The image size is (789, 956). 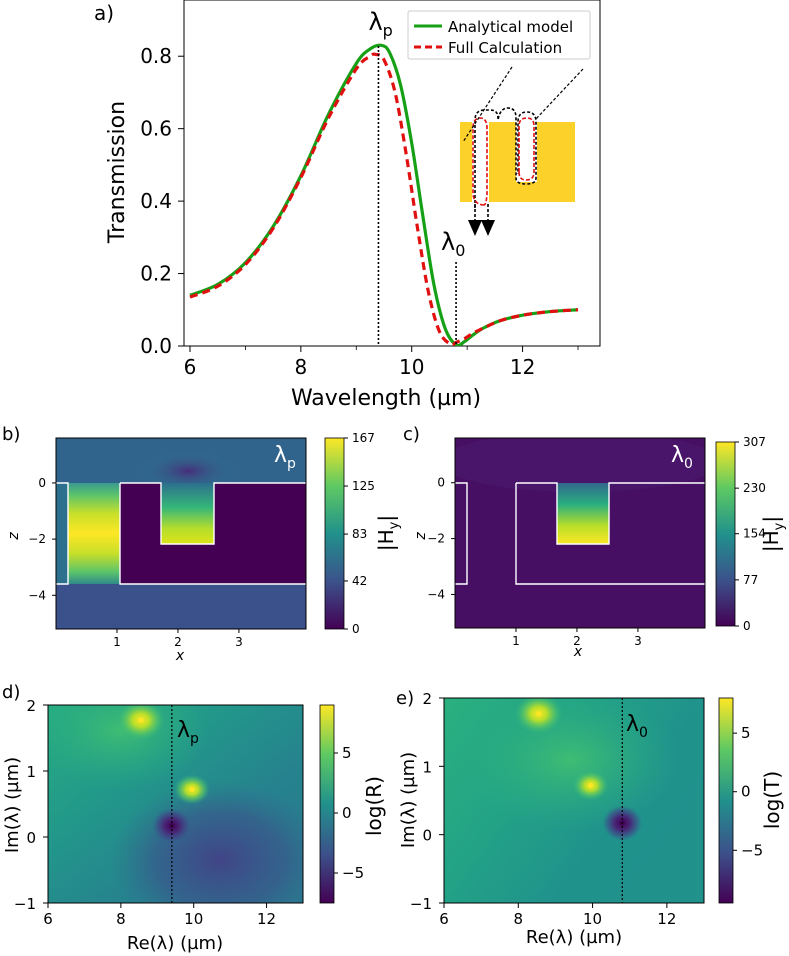 I want to click on y-tick-label-c: 0, so click(x=441, y=483).